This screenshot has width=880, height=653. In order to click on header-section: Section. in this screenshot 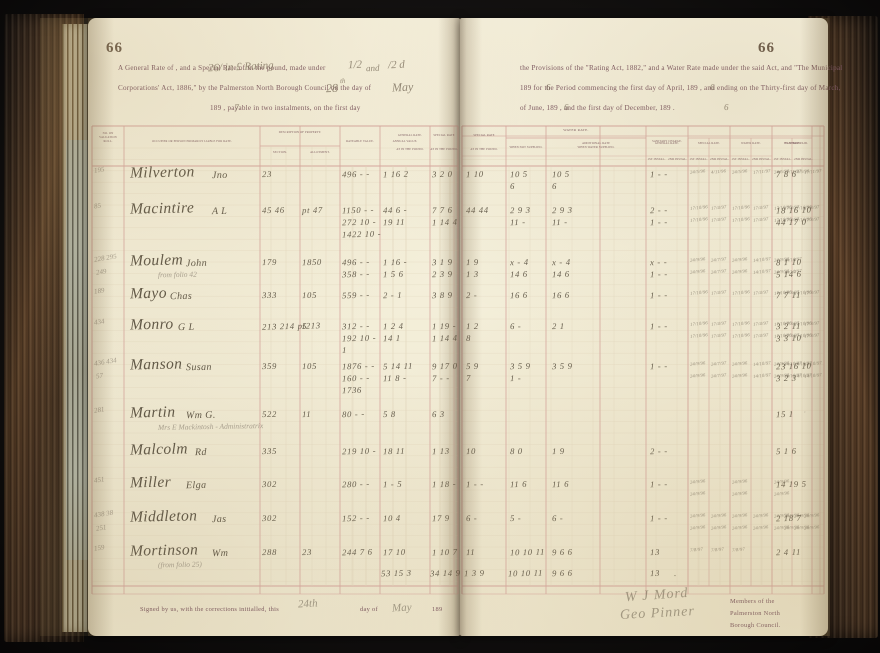, I will do `click(280, 152)`.